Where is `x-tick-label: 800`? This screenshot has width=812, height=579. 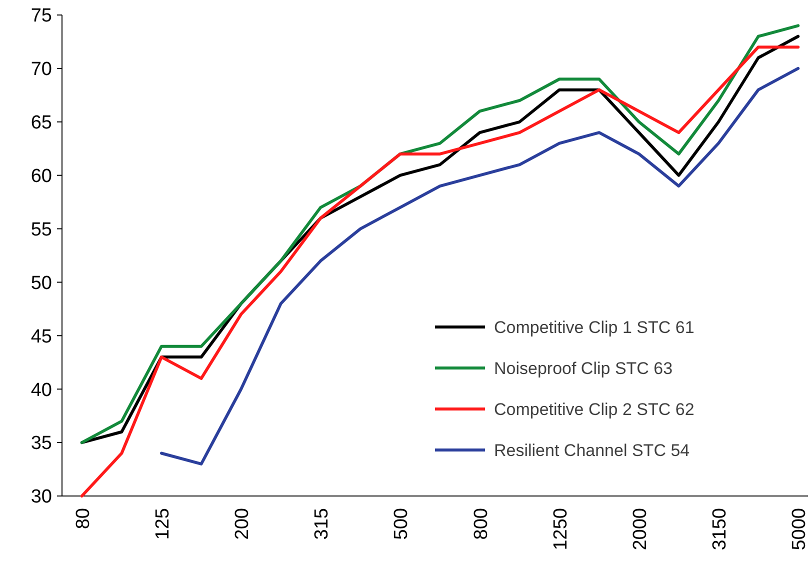 x-tick-label: 800 is located at coordinates (481, 524).